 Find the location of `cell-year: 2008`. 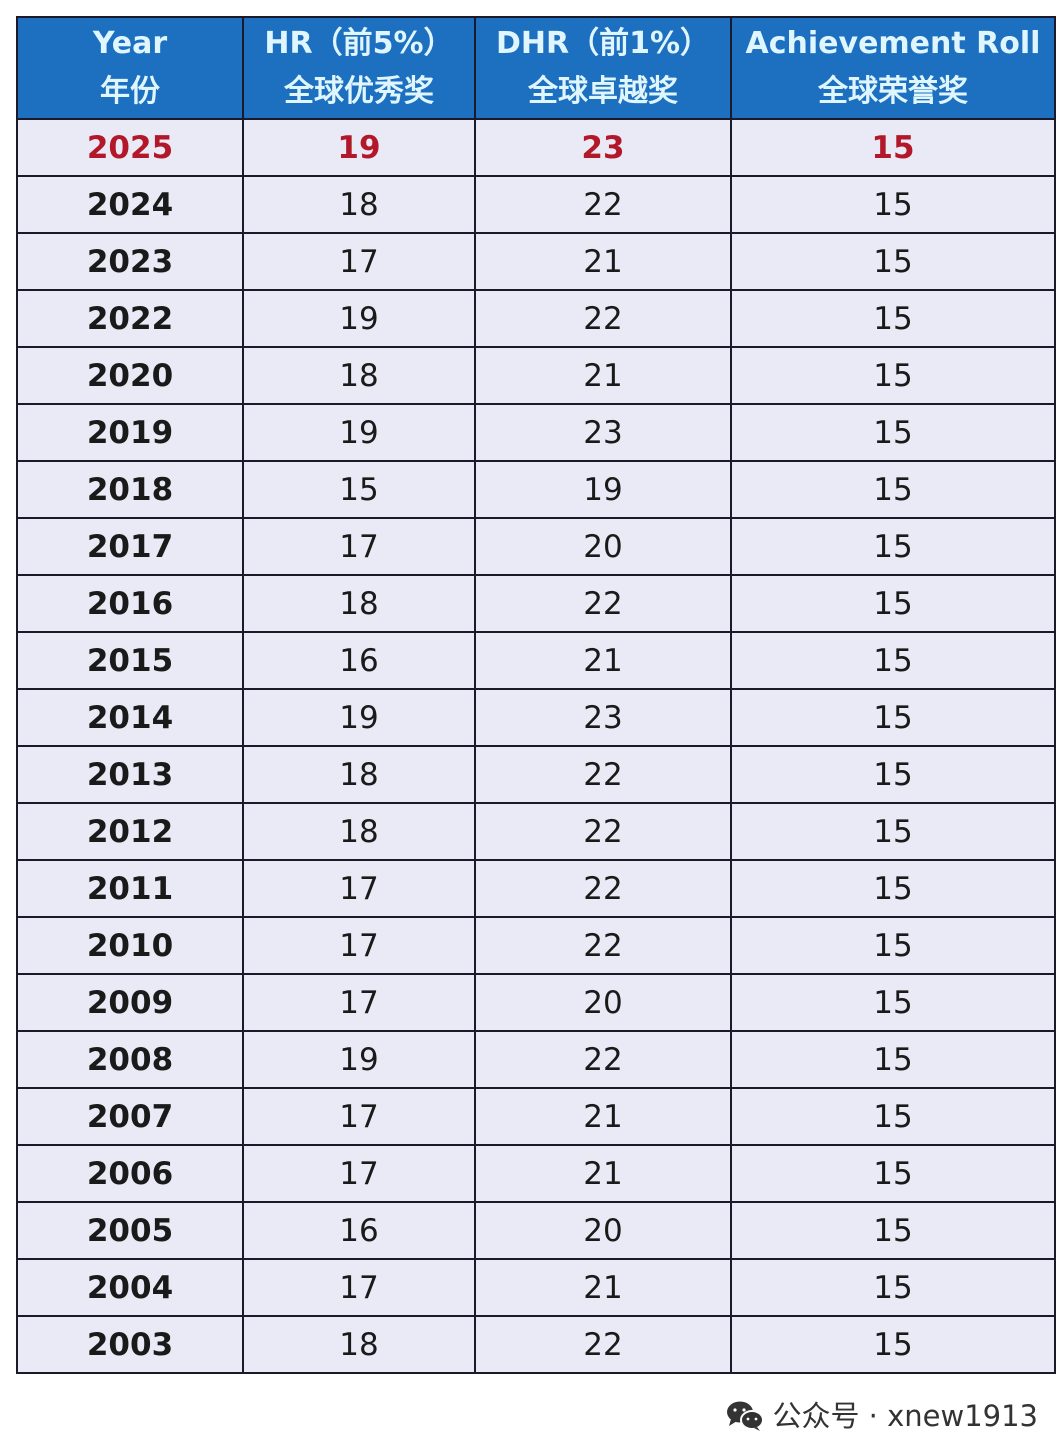

cell-year: 2008 is located at coordinates (130, 1059).